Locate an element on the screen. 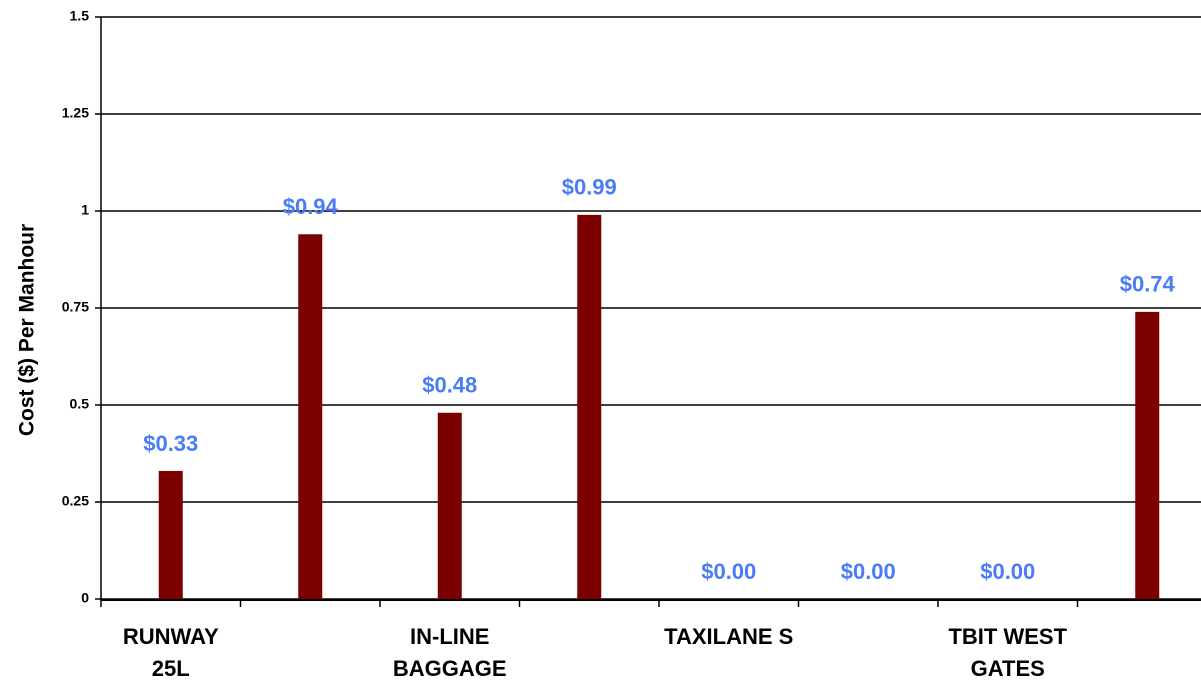  data-label: $0.33 is located at coordinates (170, 443).